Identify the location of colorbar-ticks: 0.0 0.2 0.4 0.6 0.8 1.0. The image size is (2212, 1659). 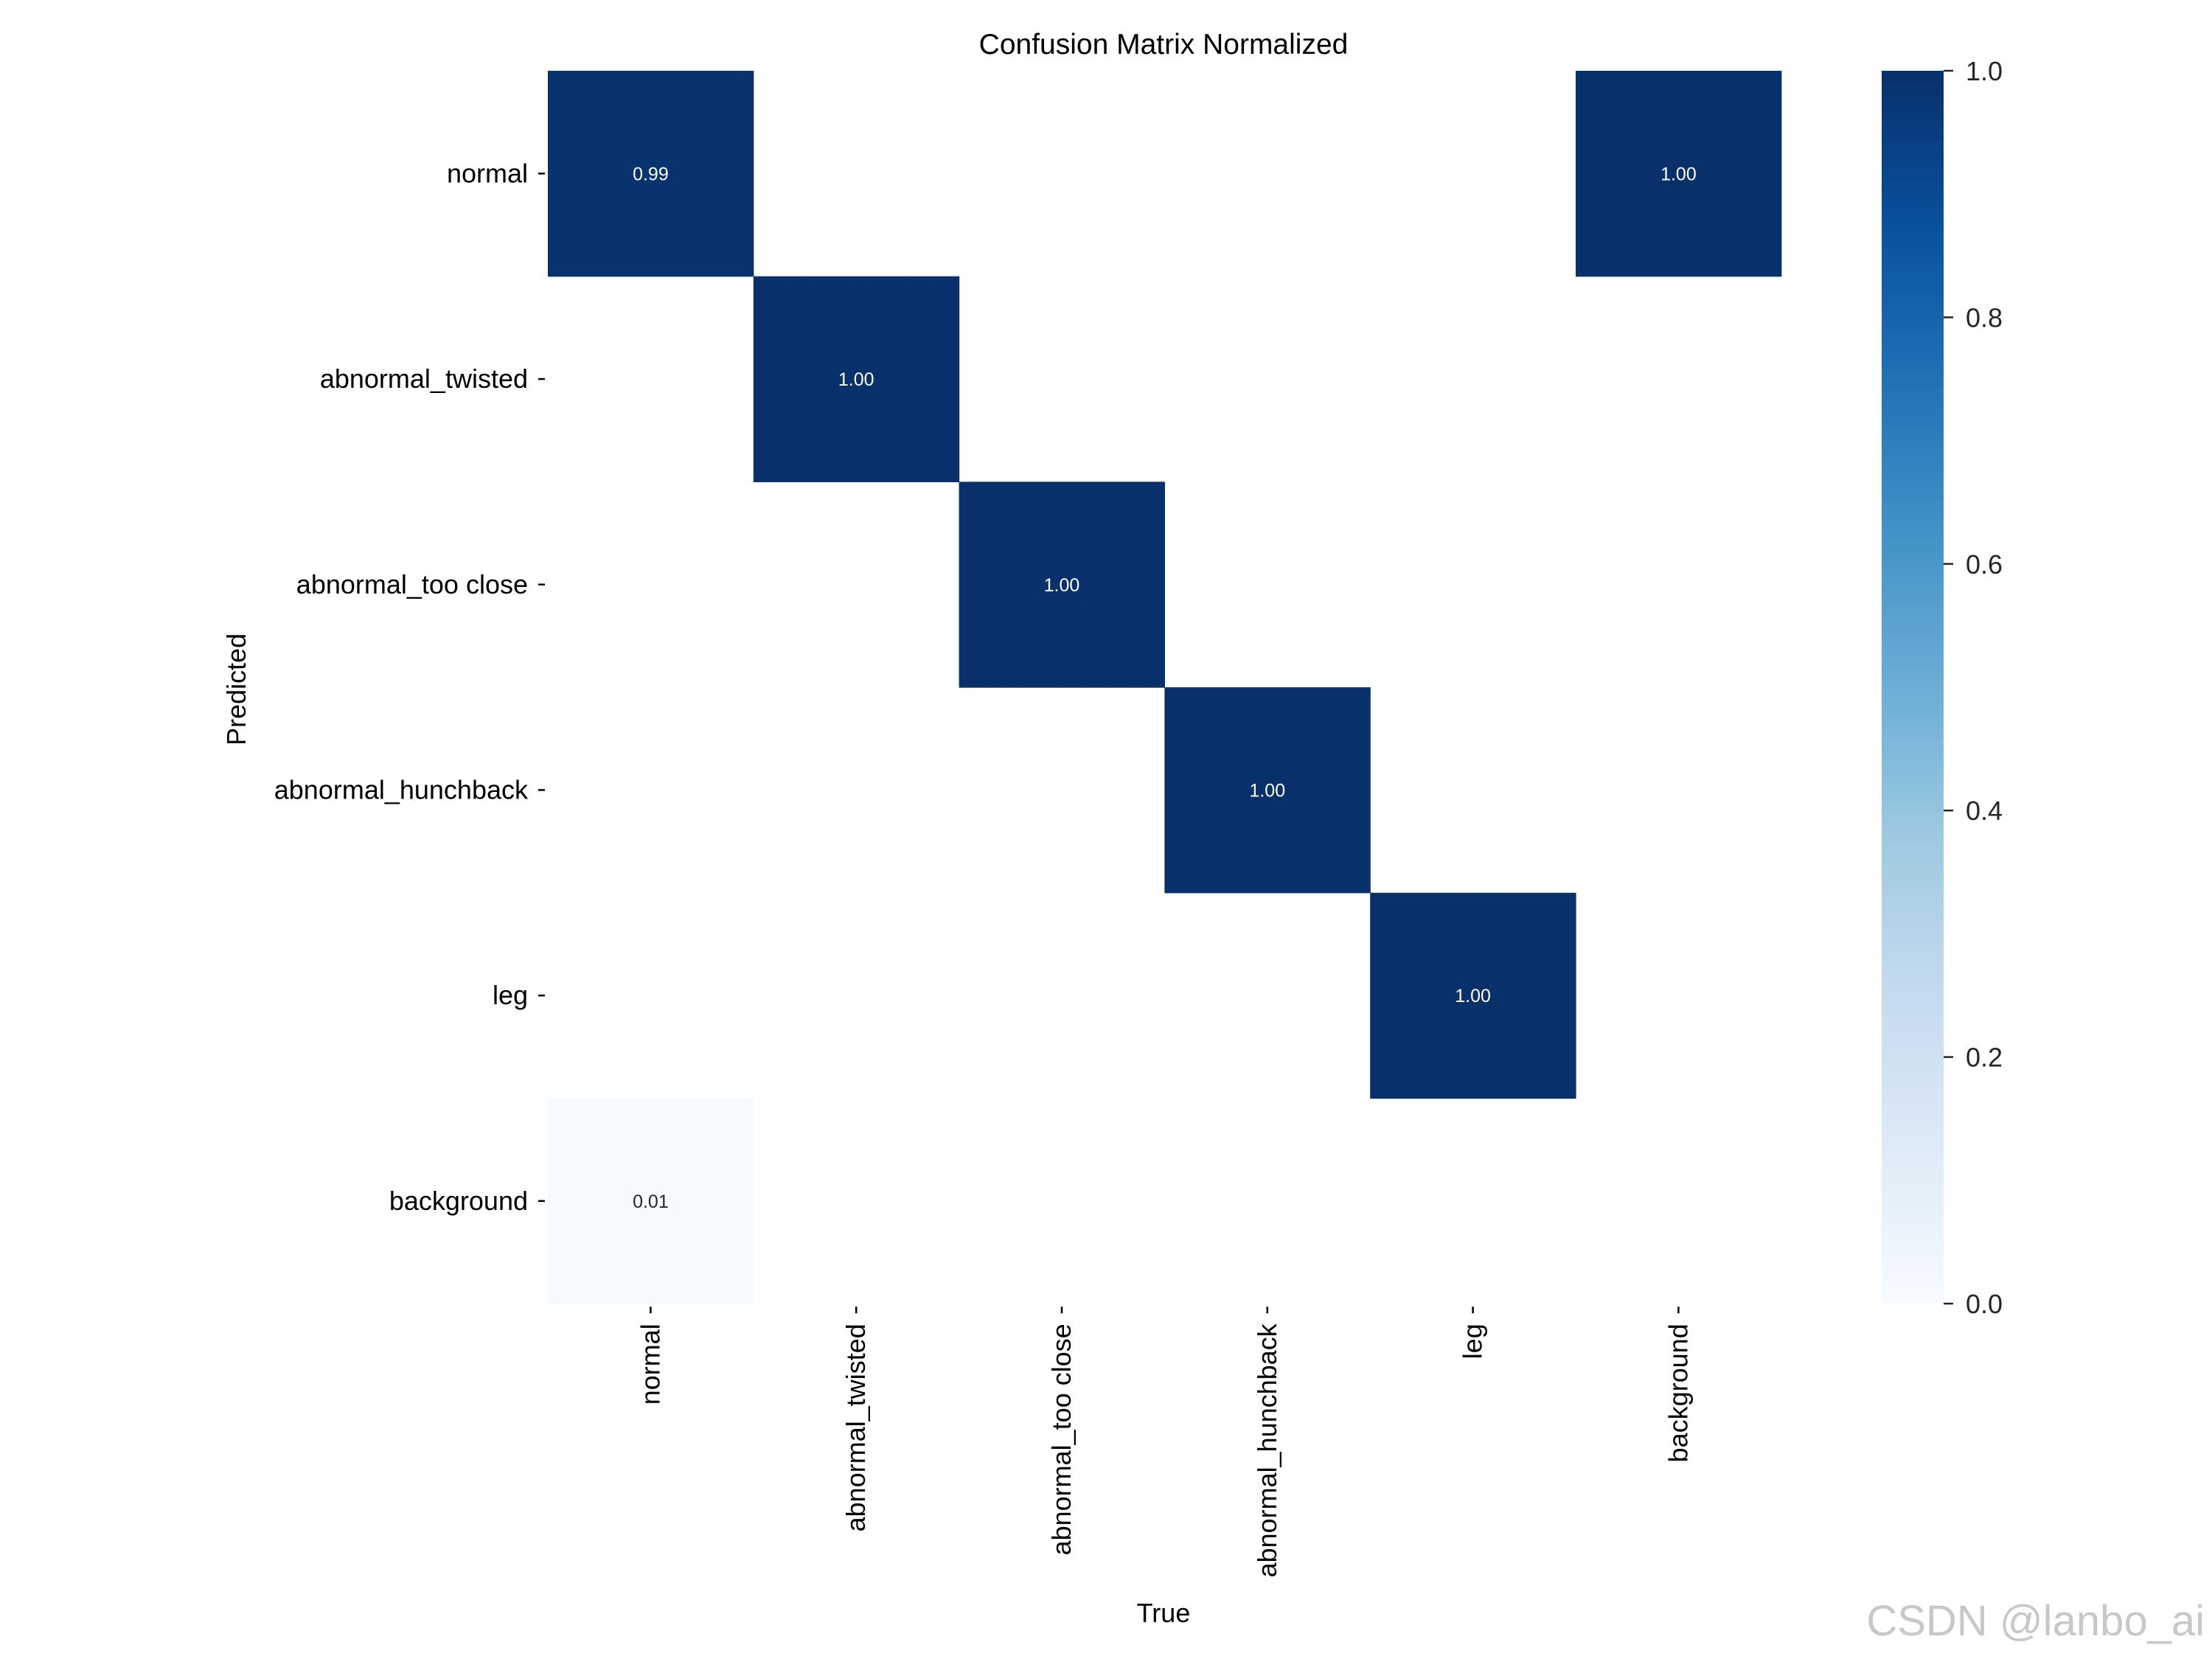
(1973, 687).